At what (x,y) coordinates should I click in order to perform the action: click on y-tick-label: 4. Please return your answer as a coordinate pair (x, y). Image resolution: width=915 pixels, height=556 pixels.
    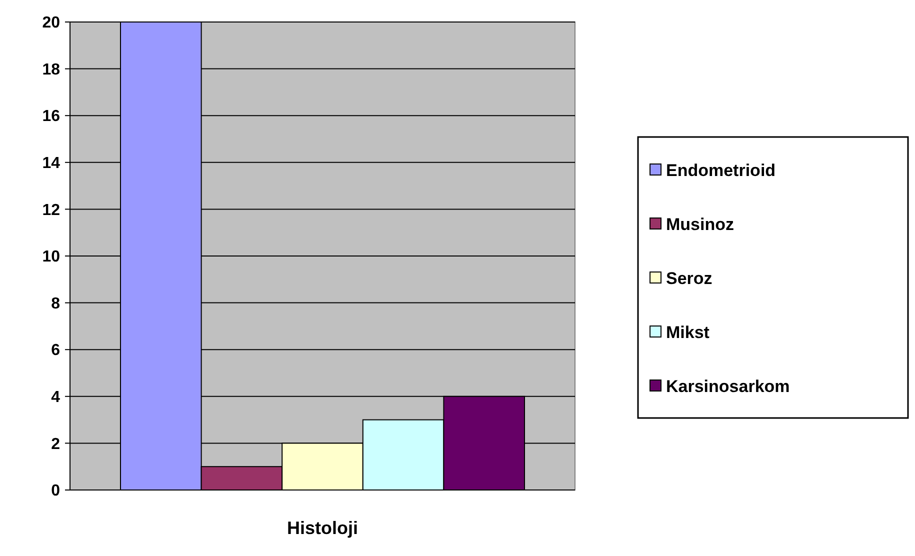
    Looking at the image, I should click on (55, 397).